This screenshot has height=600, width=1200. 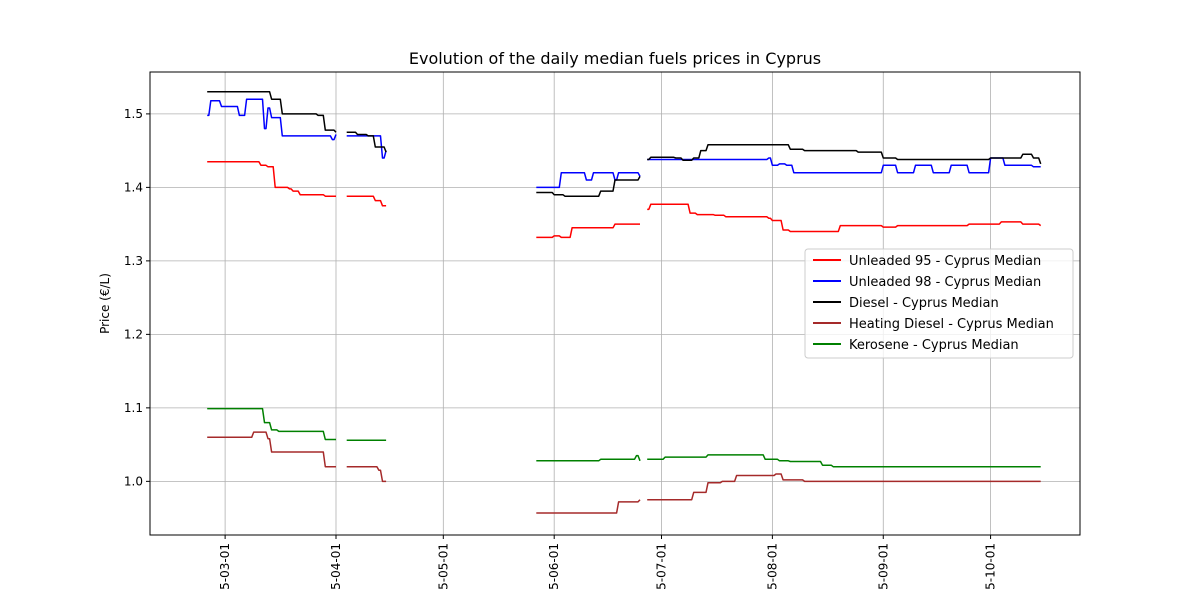 I want to click on x-tick-label: 5-03-01, so click(x=225, y=566).